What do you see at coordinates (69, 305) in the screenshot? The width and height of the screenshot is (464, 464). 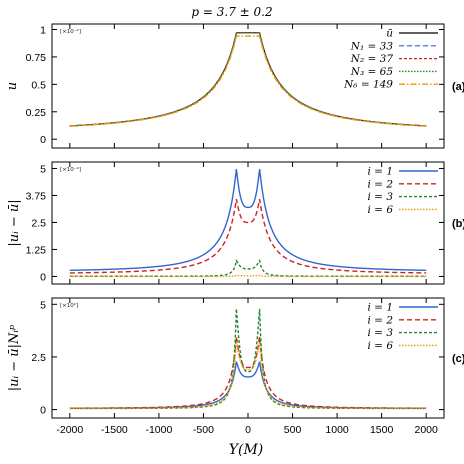 I see `scale-note: [×10²]` at bounding box center [69, 305].